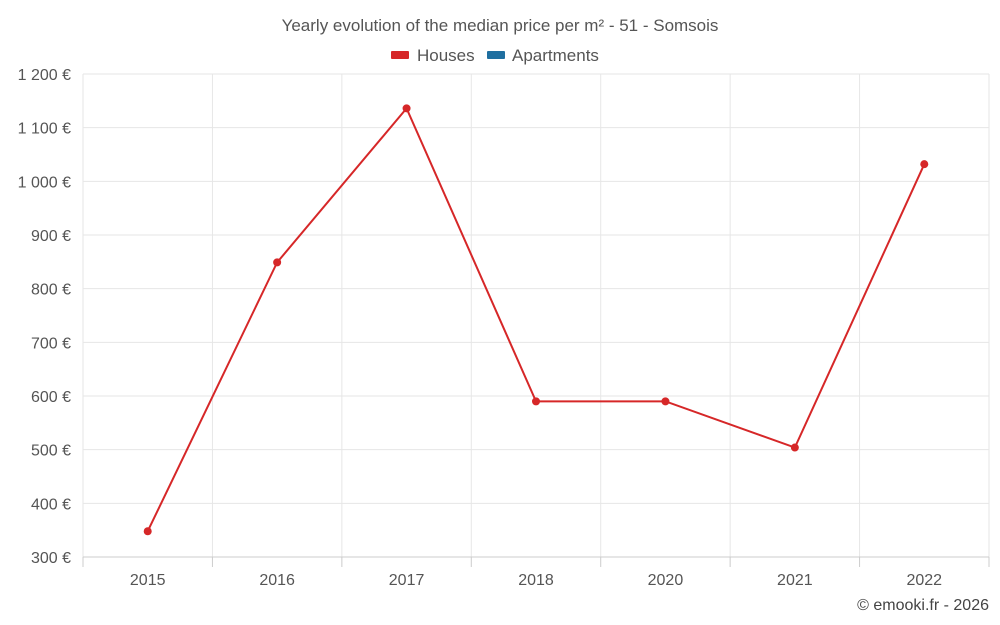  Describe the element at coordinates (51, 343) in the screenshot. I see `y-tick-label: 700 €` at that location.